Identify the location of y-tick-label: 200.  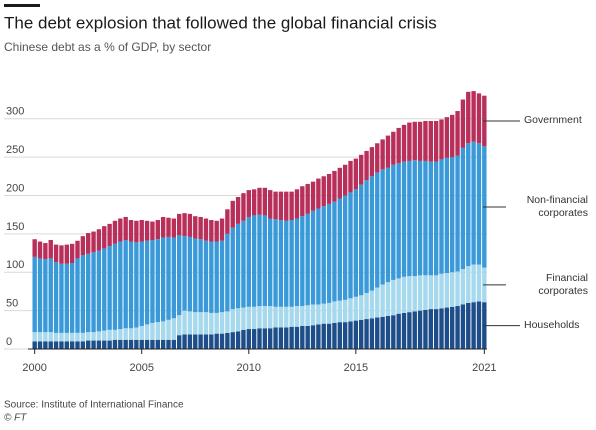
(15, 188).